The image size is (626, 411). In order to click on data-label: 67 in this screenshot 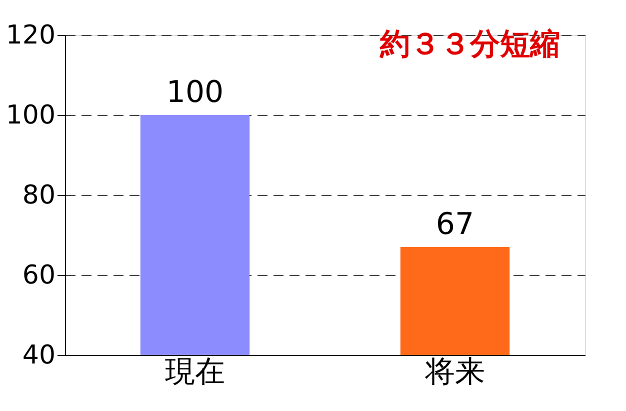, I will do `click(455, 224)`.